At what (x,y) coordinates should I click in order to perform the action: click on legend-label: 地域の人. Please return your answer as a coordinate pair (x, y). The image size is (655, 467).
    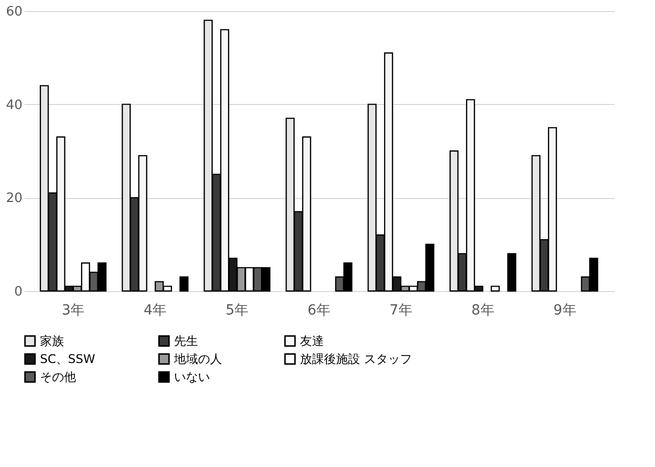
    Looking at the image, I should click on (197, 359).